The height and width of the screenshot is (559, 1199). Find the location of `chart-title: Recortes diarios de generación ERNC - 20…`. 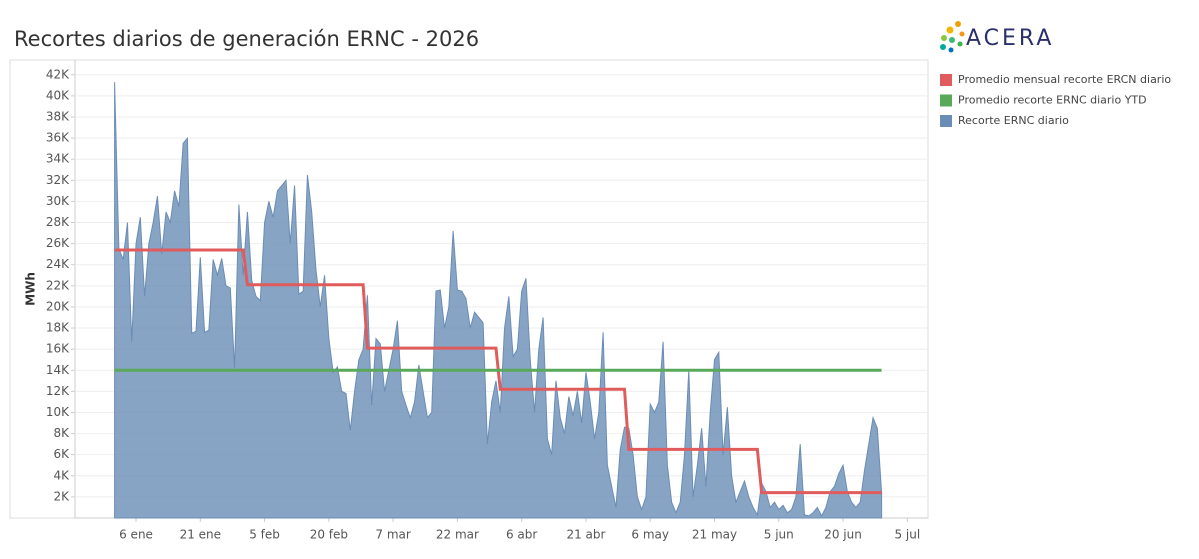

chart-title: Recortes diarios de generación ERNC - 20… is located at coordinates (246, 39).